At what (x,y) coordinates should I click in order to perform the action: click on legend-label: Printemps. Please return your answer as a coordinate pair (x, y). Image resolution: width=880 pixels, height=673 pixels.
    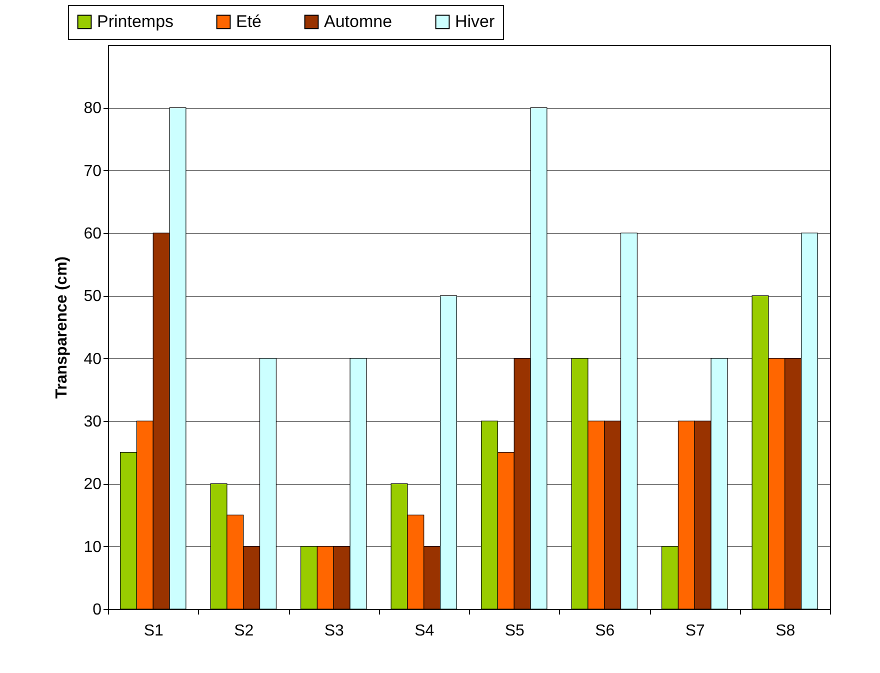
    Looking at the image, I should click on (135, 21).